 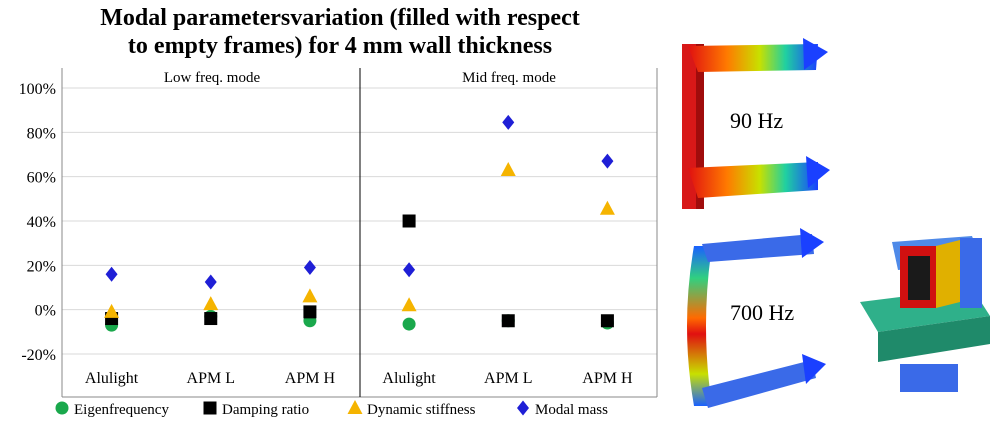 What do you see at coordinates (212, 78) in the screenshot?
I see `group-label-low: Low freq. mode` at bounding box center [212, 78].